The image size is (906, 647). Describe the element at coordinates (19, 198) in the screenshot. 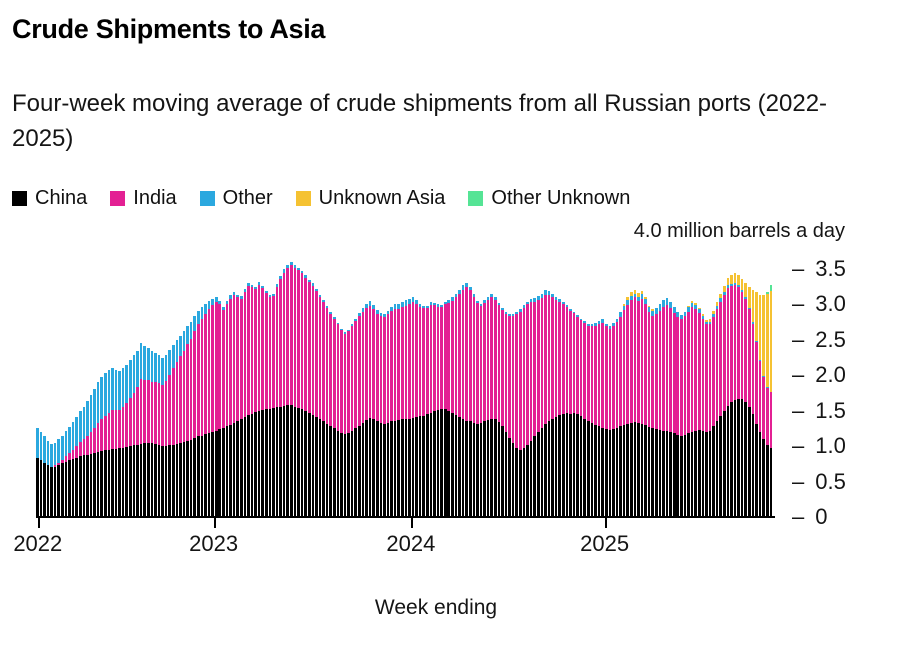

I see `legend-swatch-china` at that location.